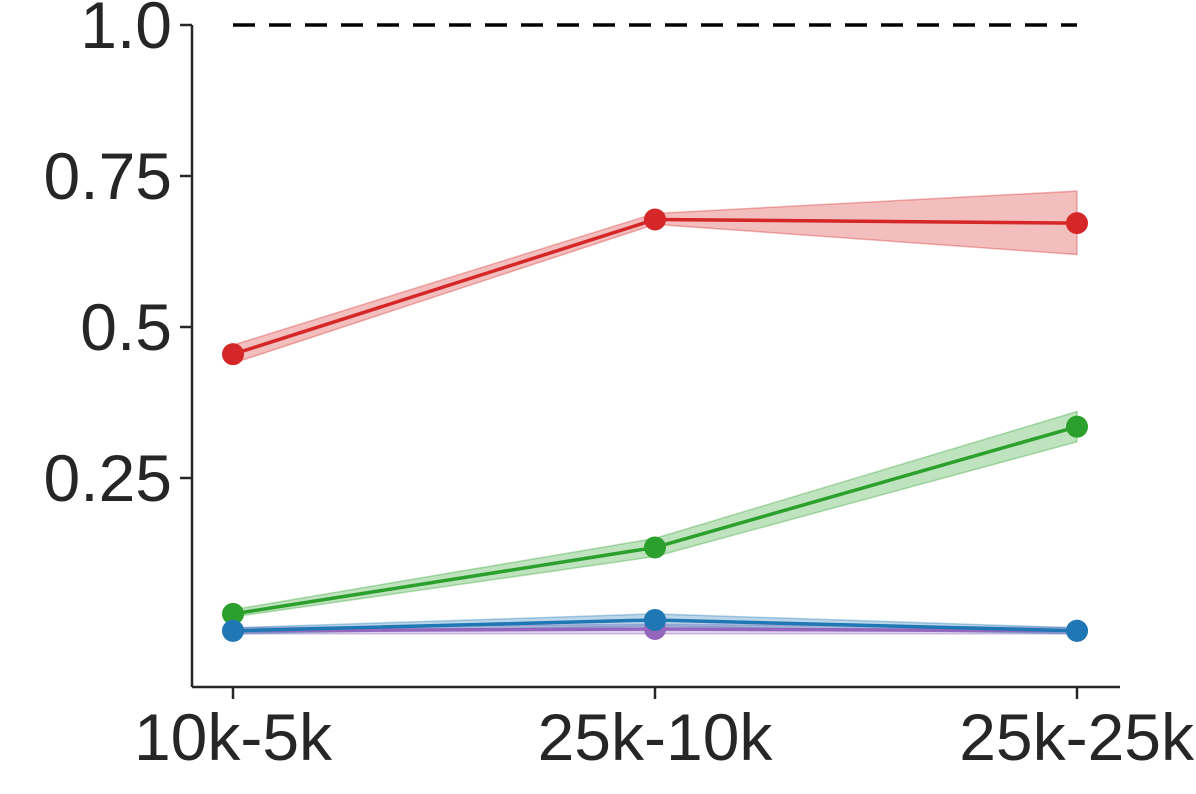  What do you see at coordinates (108, 176) in the screenshot?
I see `y-tick-label-1: 0.75` at bounding box center [108, 176].